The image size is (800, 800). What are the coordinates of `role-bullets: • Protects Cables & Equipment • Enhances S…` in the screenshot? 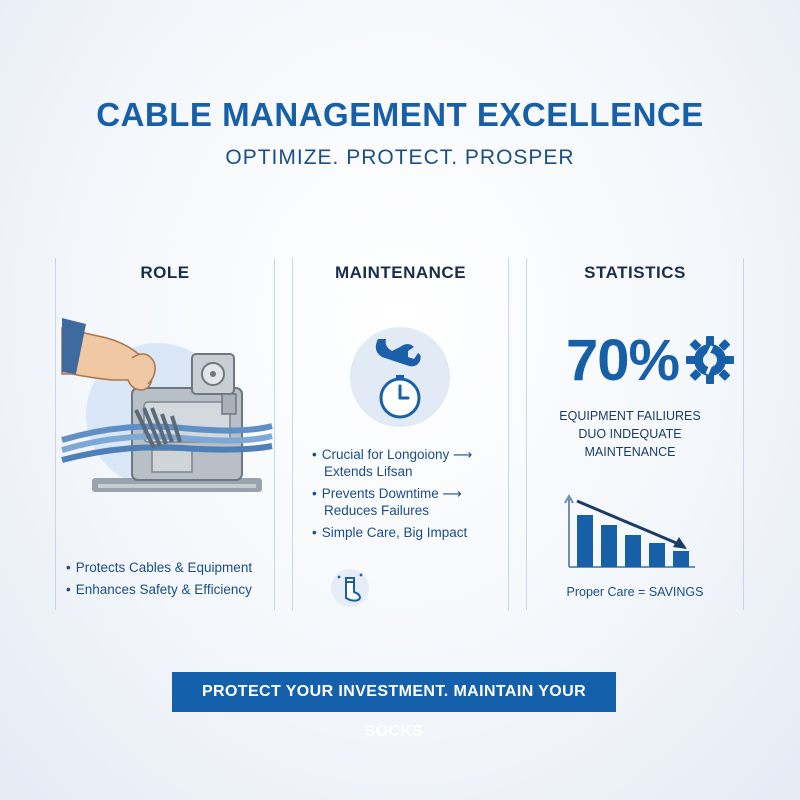 It's located at (159, 581).